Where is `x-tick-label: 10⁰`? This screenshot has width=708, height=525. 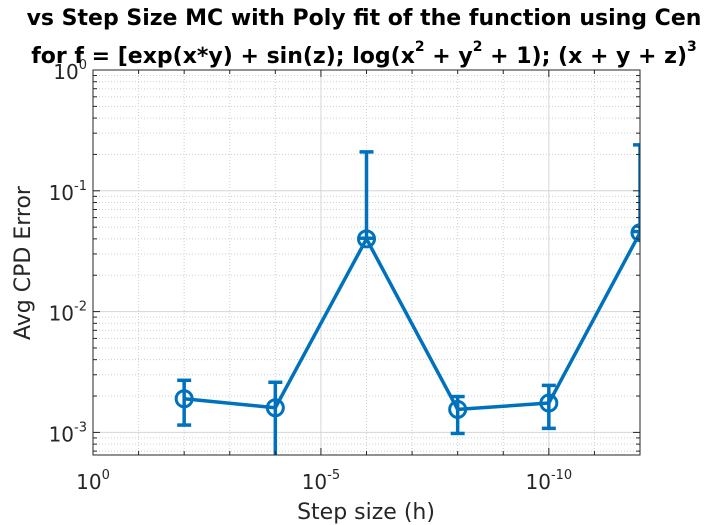 x-tick-label: 10⁰ is located at coordinates (93, 481).